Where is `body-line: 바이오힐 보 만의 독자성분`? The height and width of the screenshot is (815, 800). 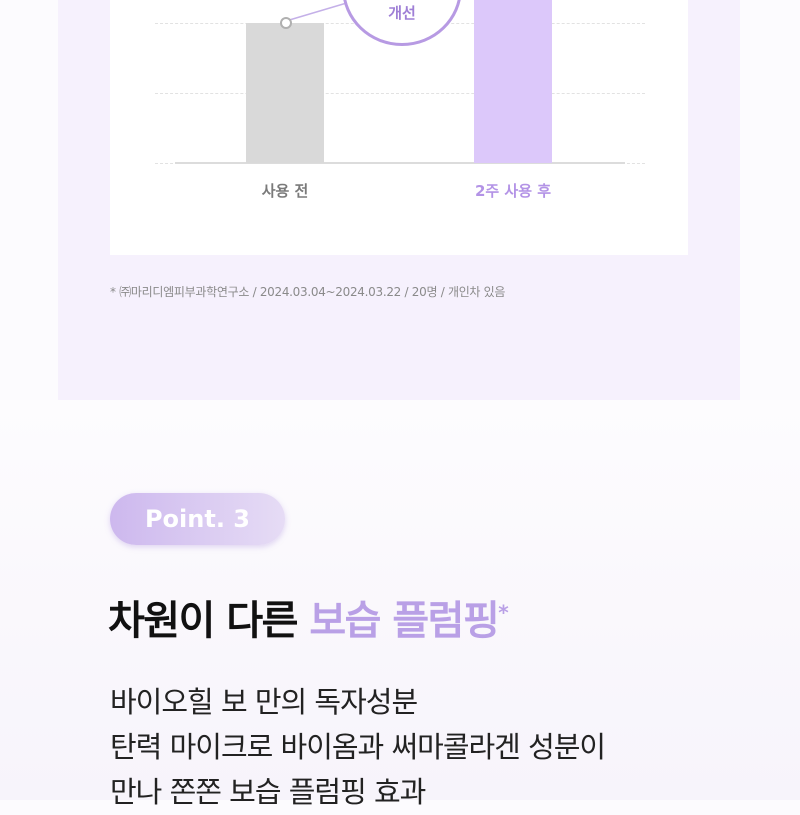 body-line: 바이오힐 보 만의 독자성분 is located at coordinates (264, 702).